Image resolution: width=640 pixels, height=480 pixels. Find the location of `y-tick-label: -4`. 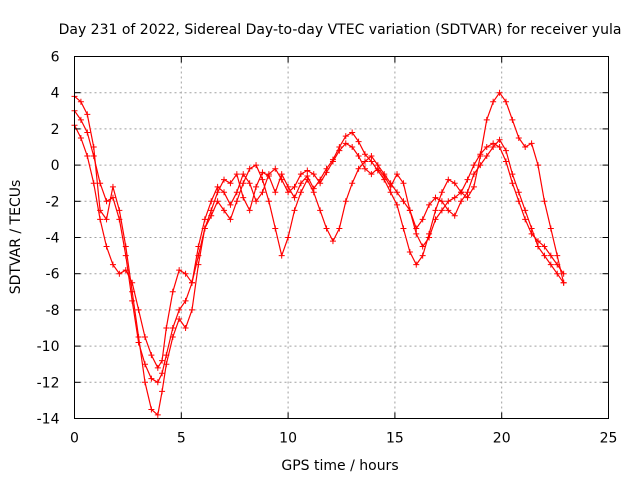

y-tick-label: -4 is located at coordinates (53, 239).